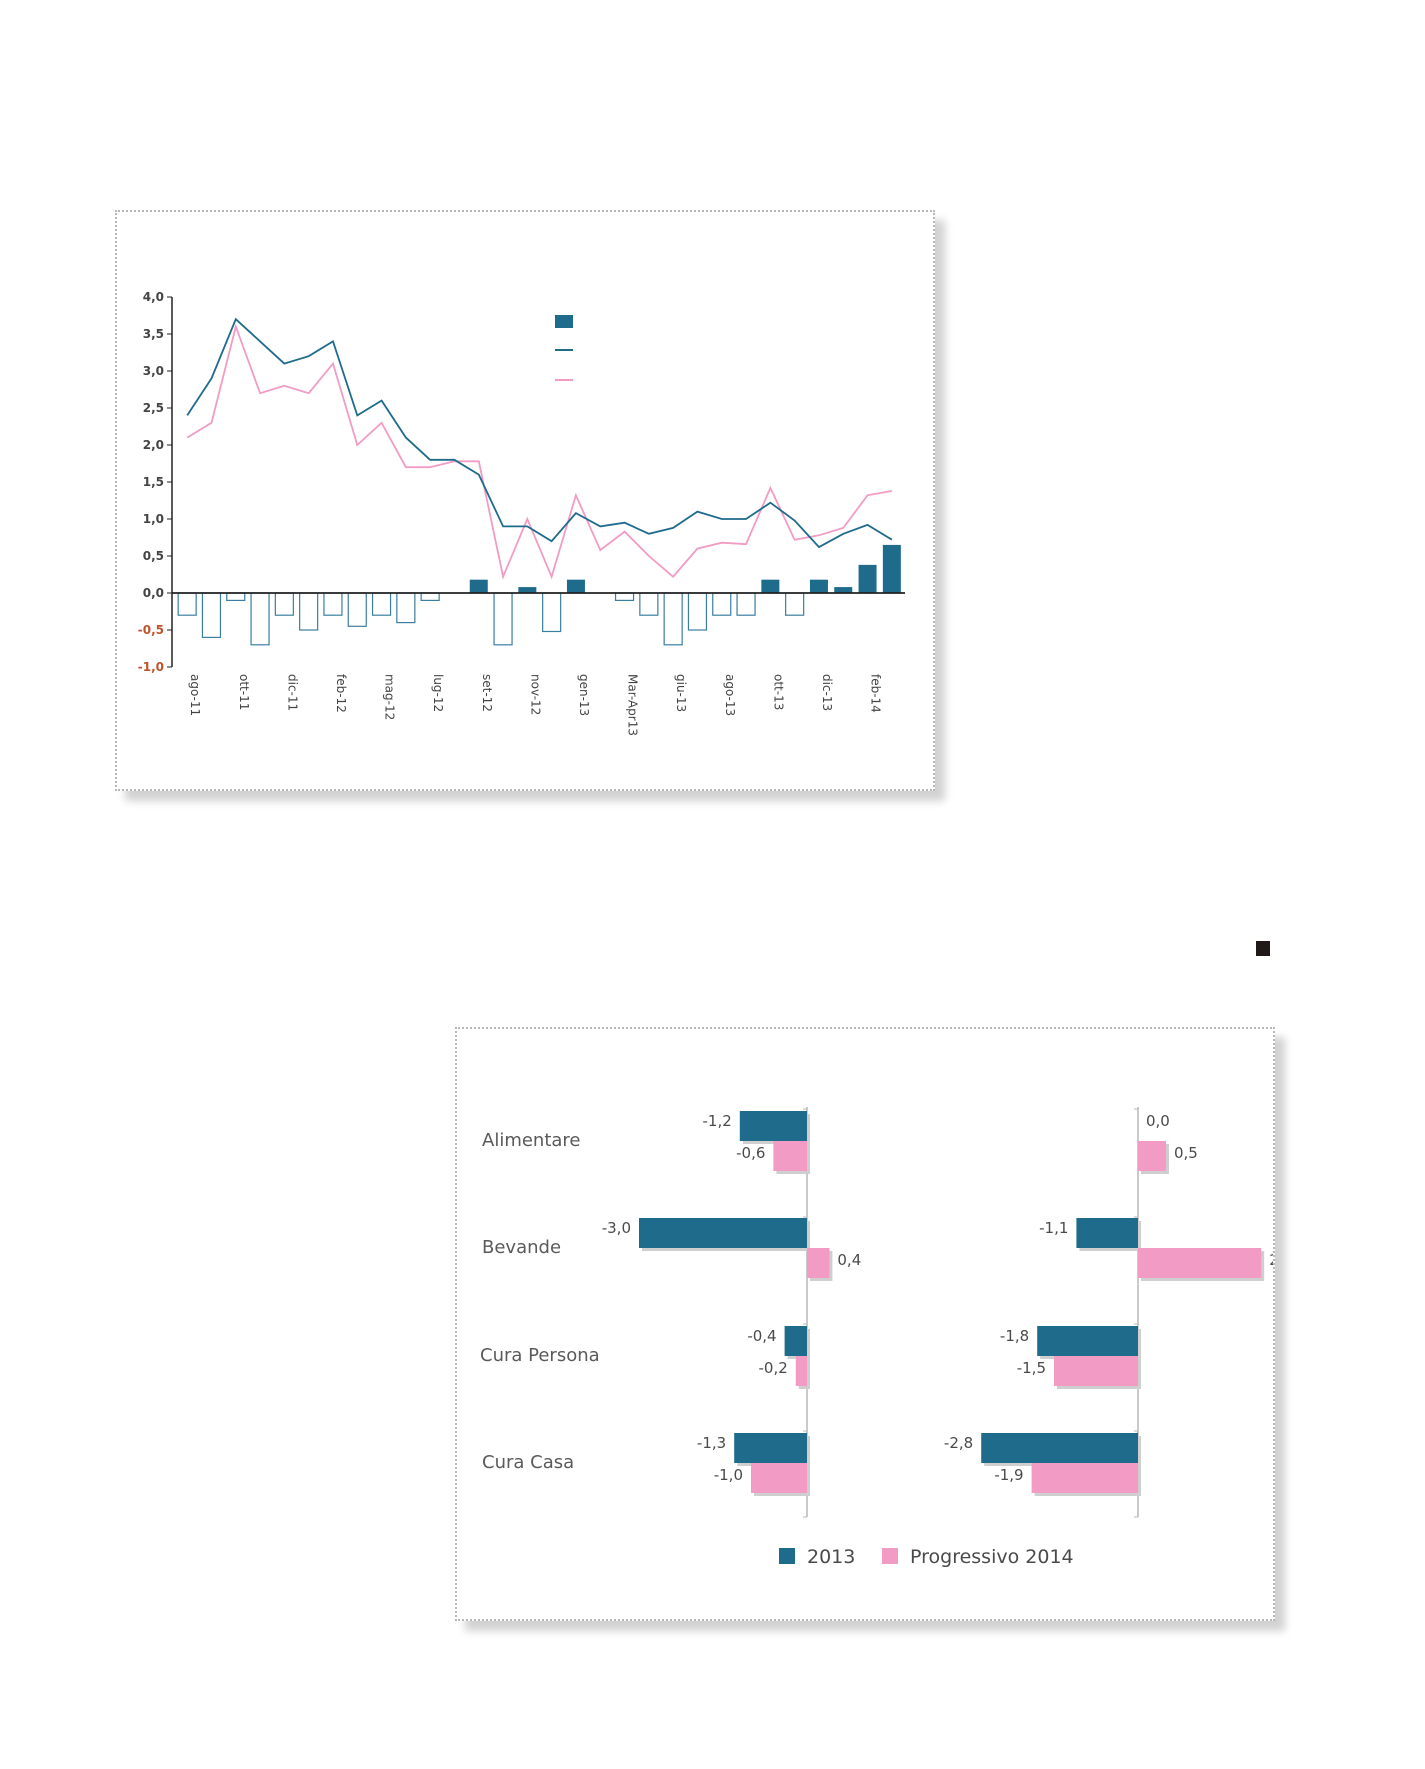 The width and height of the screenshot is (1425, 1769). What do you see at coordinates (1031, 1368) in the screenshot?
I see `data-label: -1,5` at bounding box center [1031, 1368].